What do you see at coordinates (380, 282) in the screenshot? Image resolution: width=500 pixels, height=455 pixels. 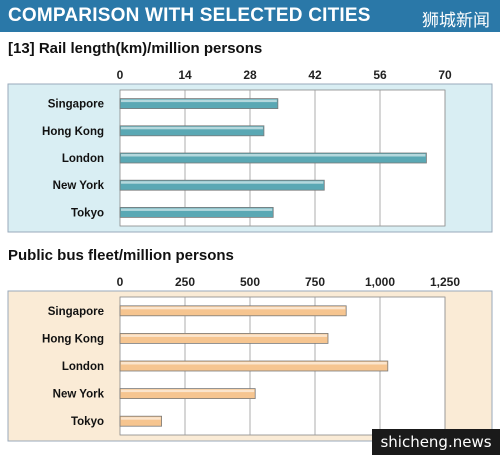 I see `x-tick-label: 1,000` at bounding box center [380, 282].